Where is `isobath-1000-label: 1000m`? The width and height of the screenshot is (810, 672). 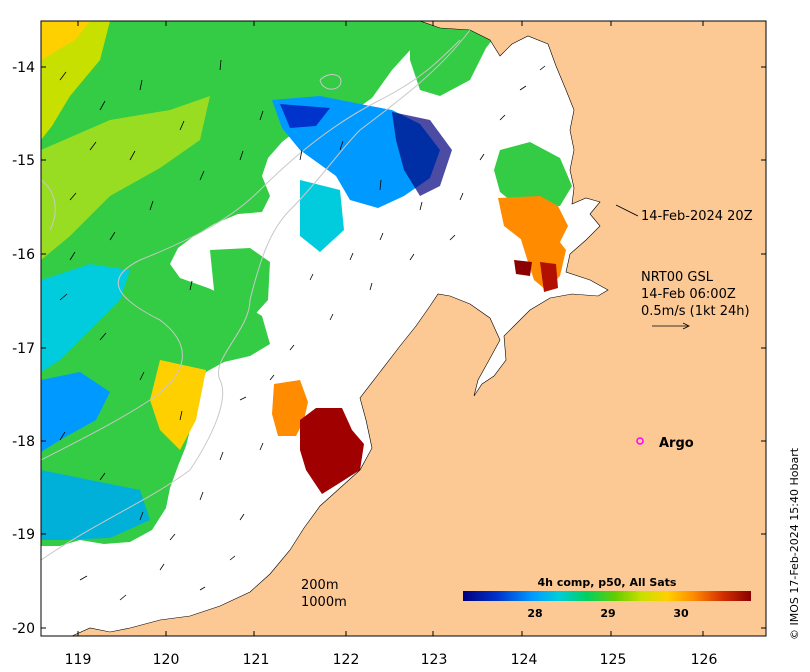
isobath-1000-label: 1000m is located at coordinates (324, 602).